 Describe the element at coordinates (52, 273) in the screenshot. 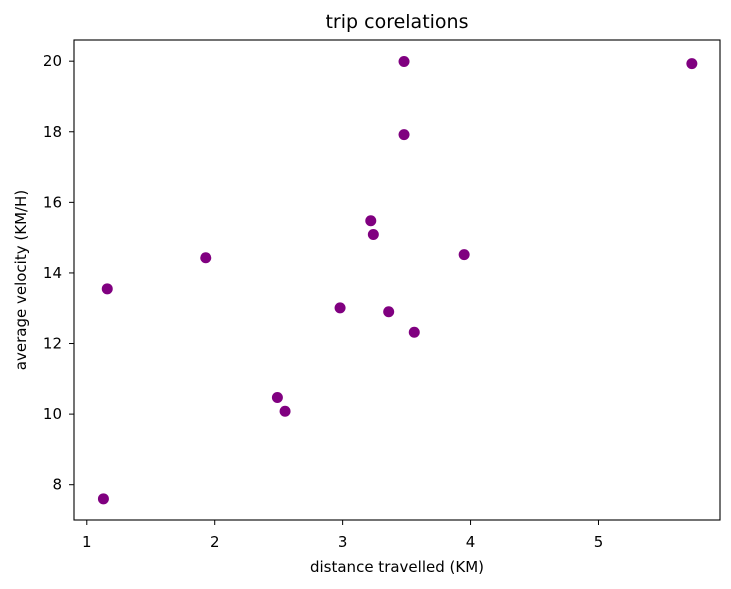

I see `y-tick-label: 14` at that location.